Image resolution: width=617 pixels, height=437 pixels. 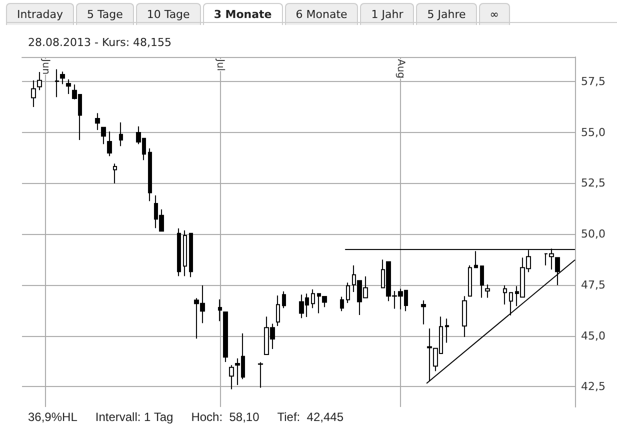 I want to click on text: Intervall: 1 Tag, so click(x=134, y=417).